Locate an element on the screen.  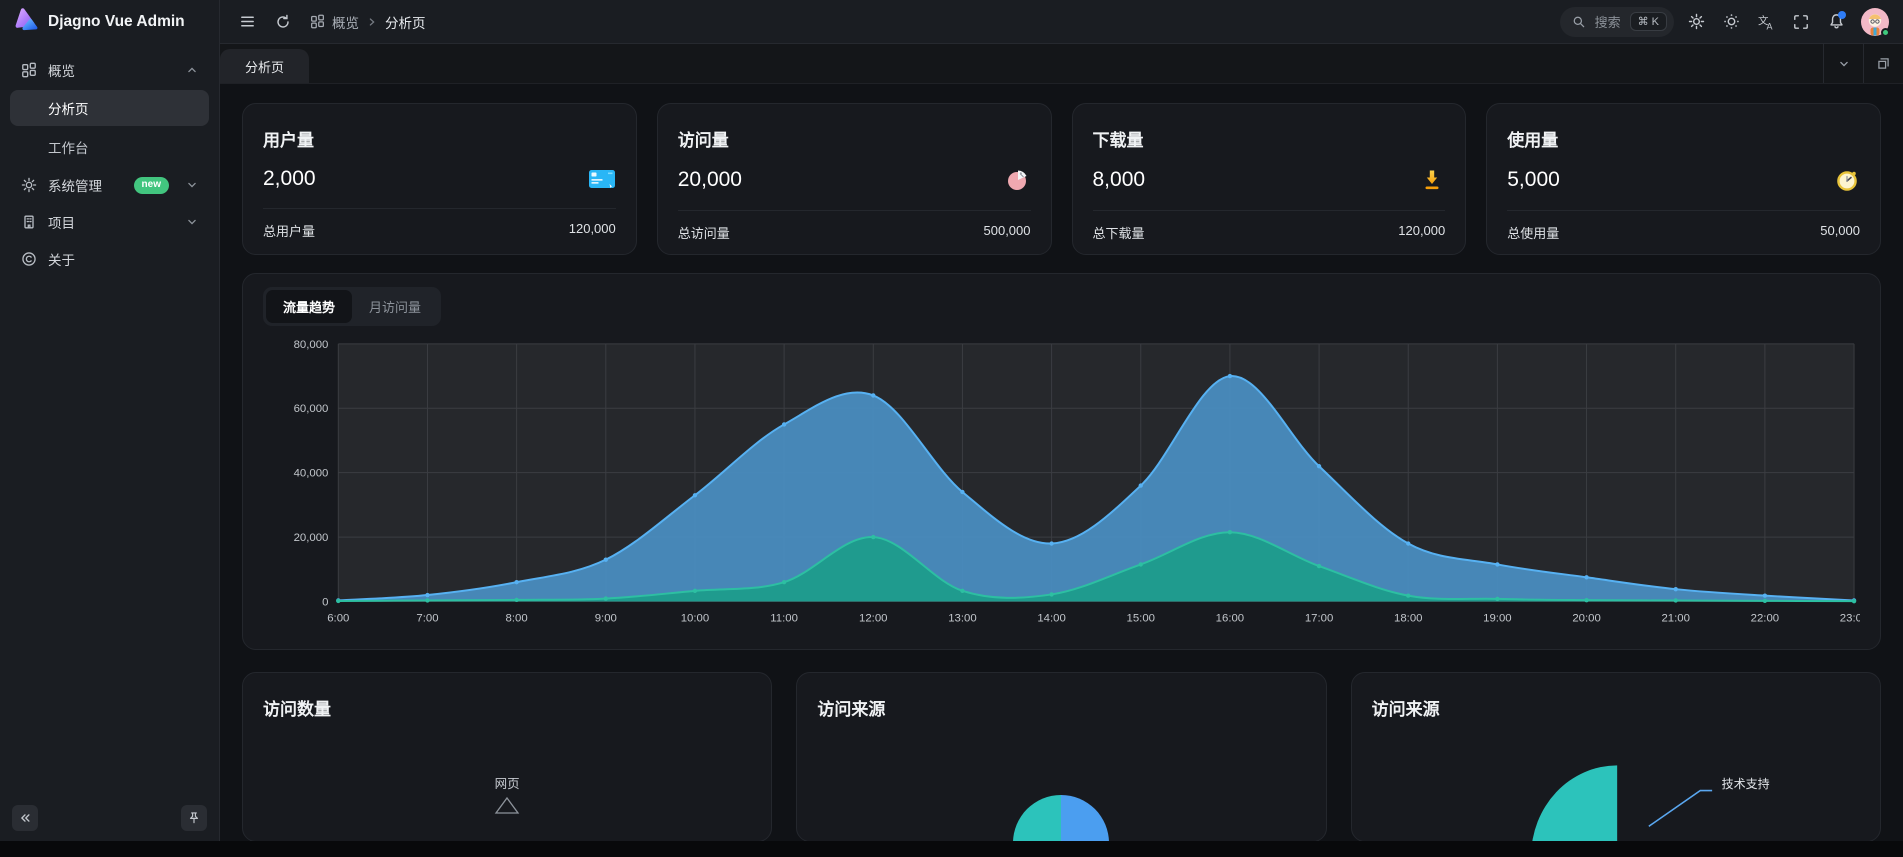
logo-icon is located at coordinates (26, 22).